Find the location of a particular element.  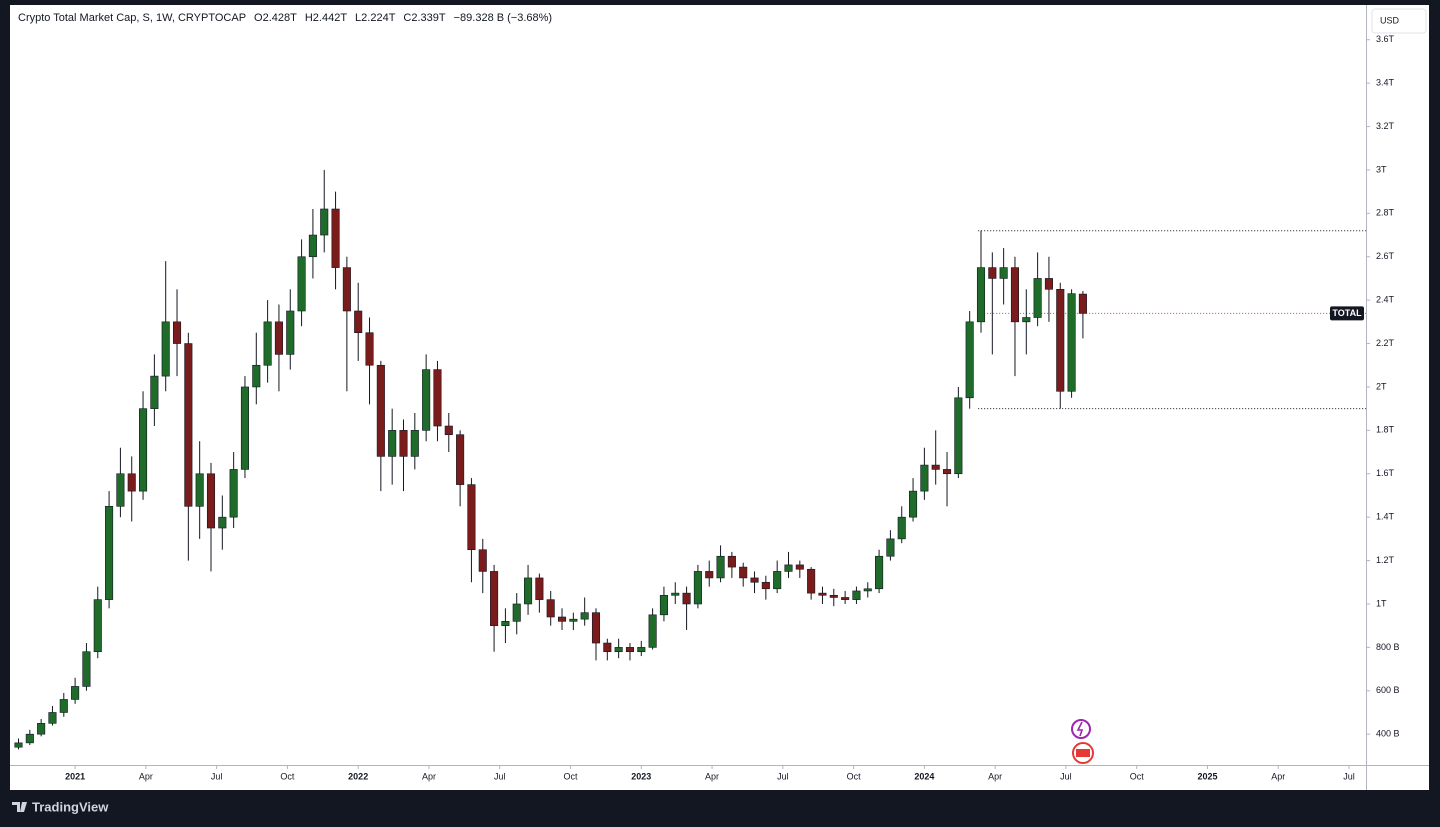

y-tick-label: 600 B is located at coordinates (1388, 690).